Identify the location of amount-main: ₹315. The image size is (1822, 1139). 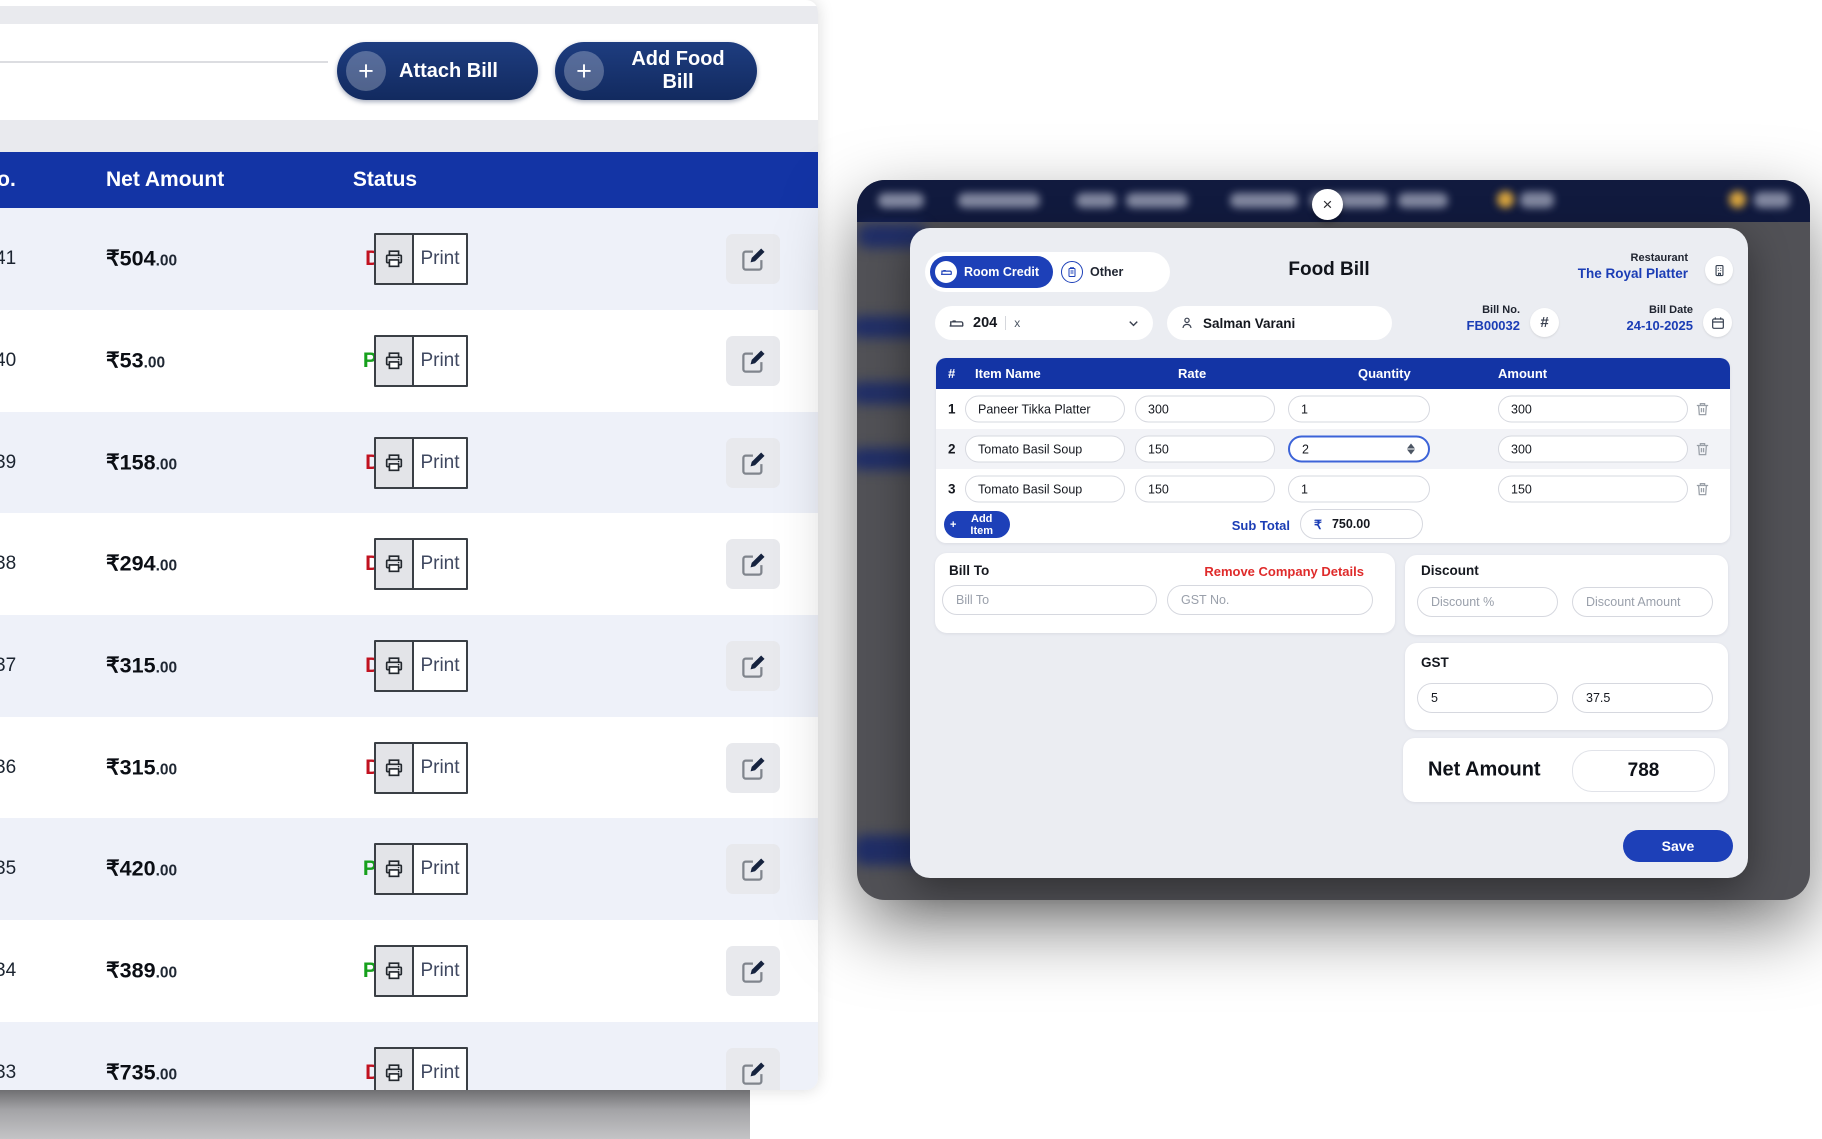
(131, 665).